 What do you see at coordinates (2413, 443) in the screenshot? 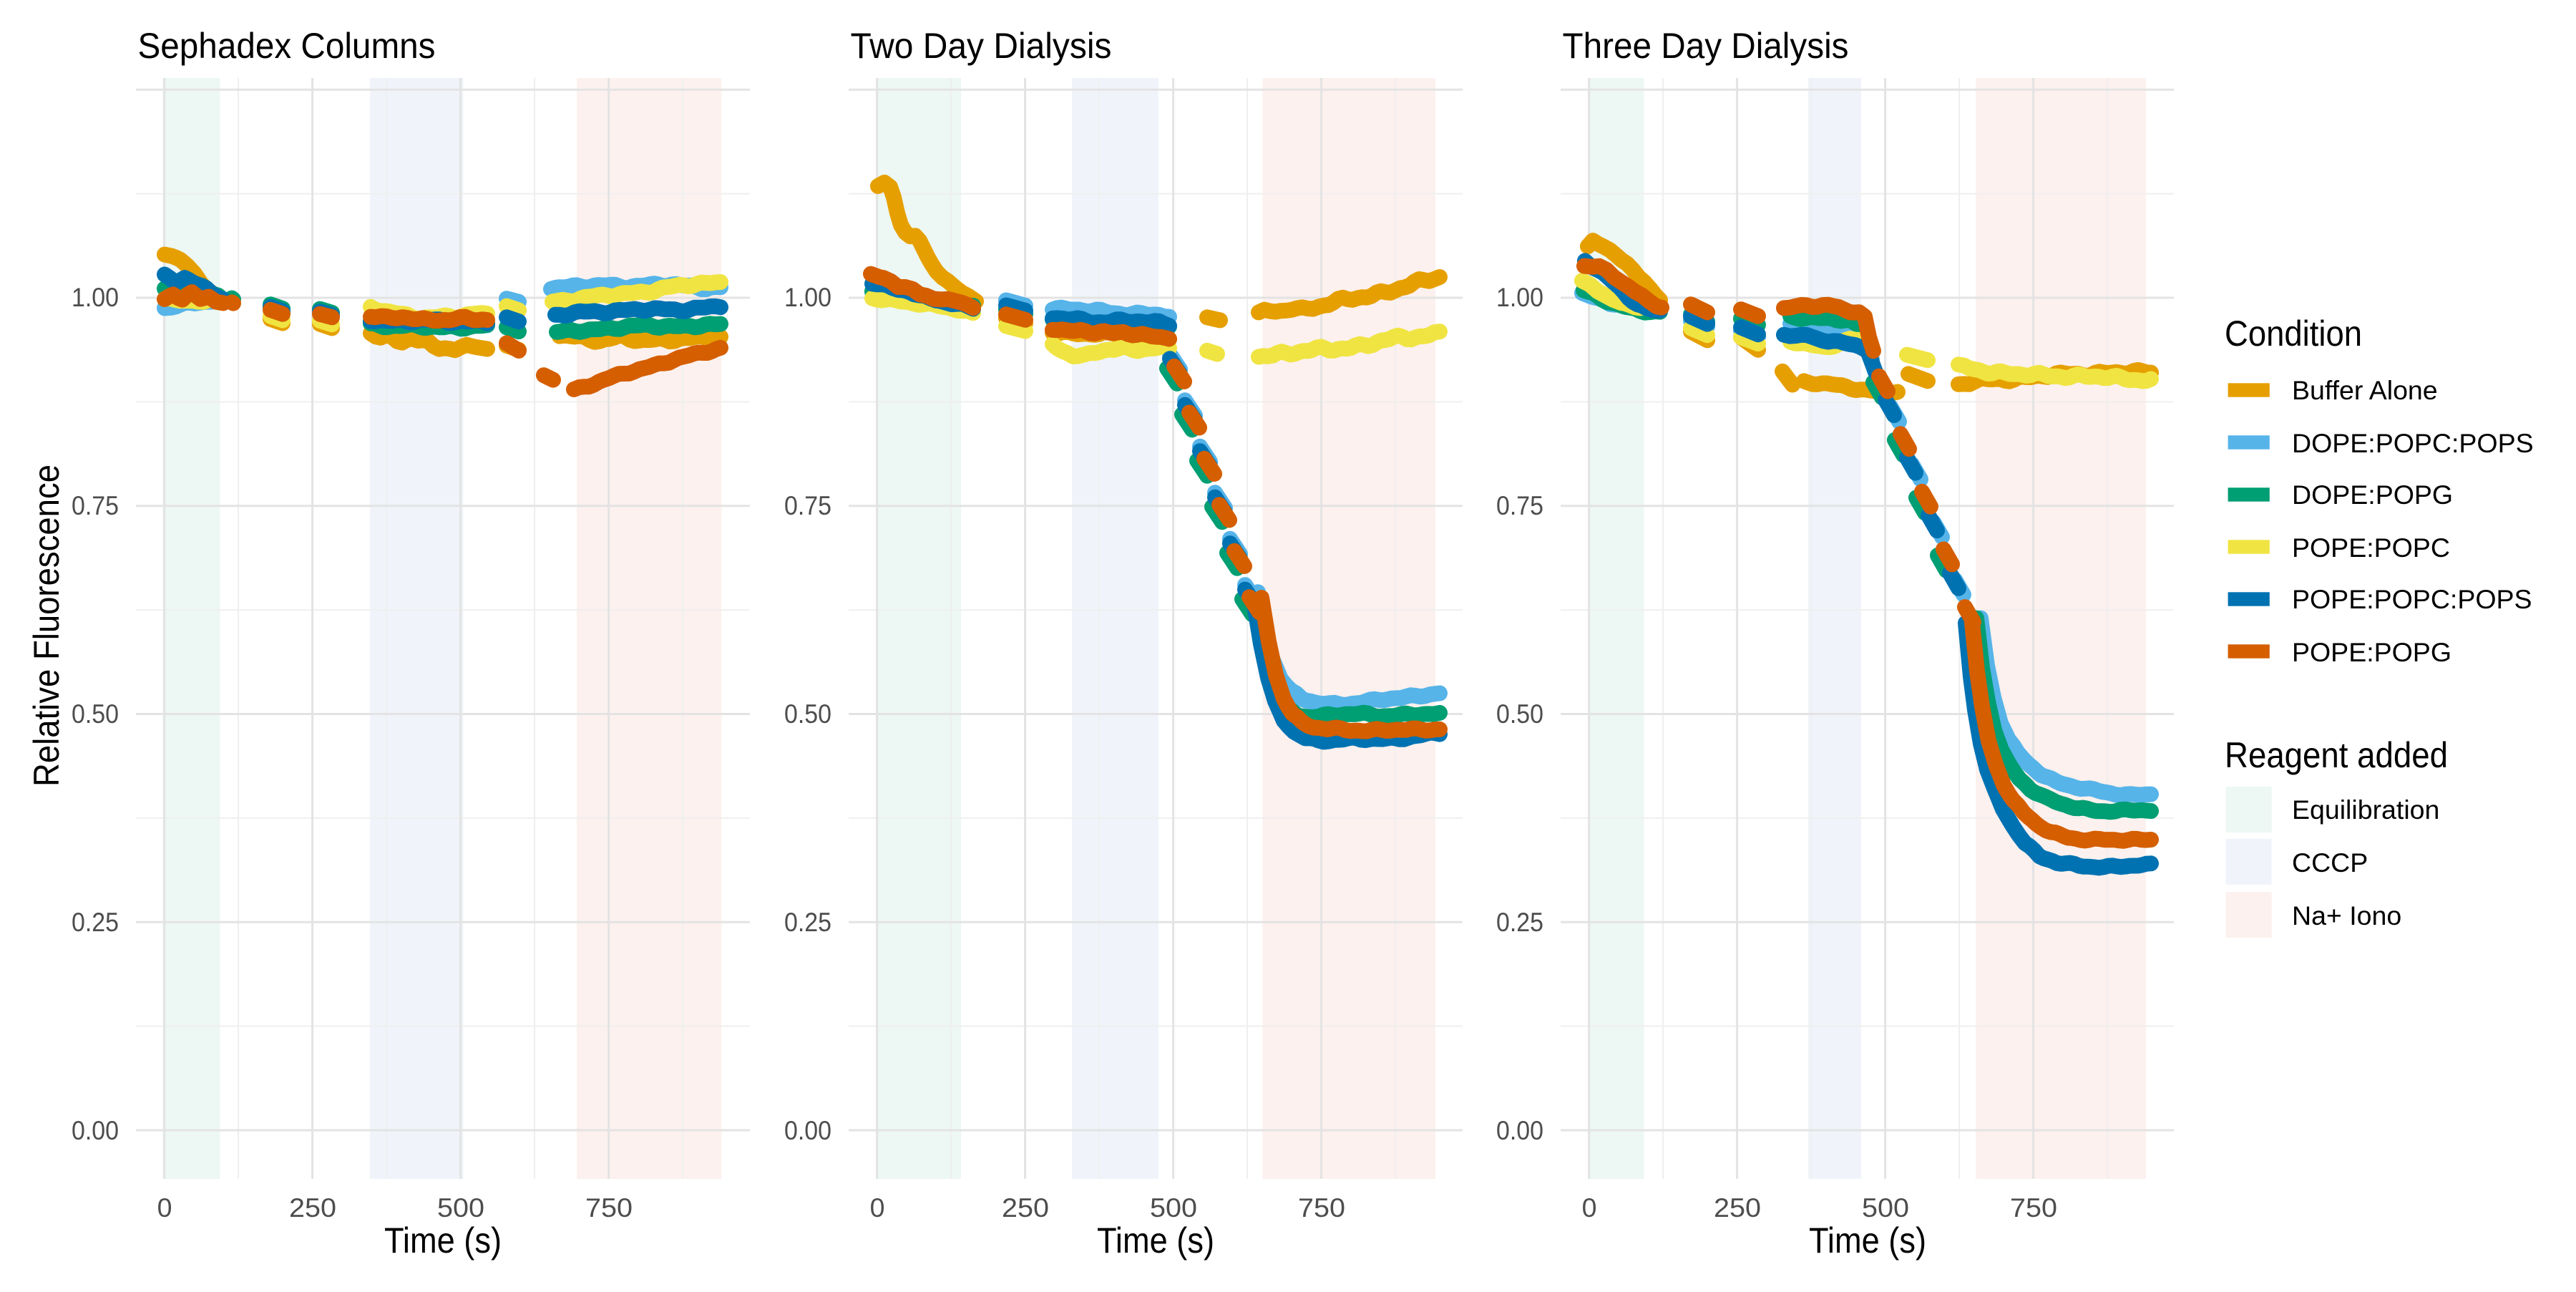
I see `svg-text: DOPE:POPC:POPS` at bounding box center [2413, 443].